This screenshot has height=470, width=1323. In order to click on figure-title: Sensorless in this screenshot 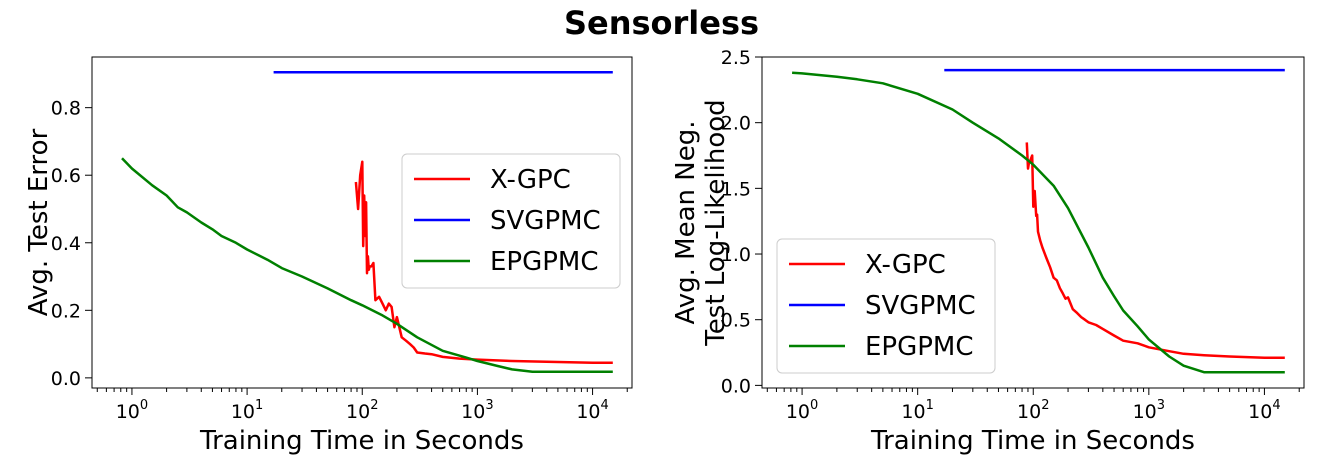, I will do `click(661, 23)`.